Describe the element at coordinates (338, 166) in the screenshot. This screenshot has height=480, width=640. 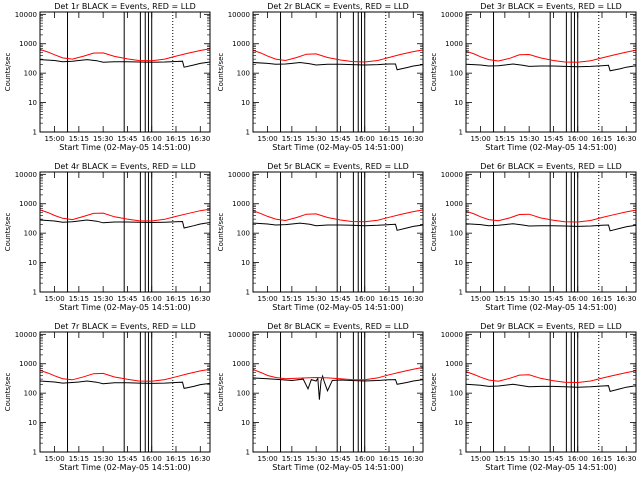
I see `panel-title: Det 5r BLACK = Events, RED = LLD` at that location.